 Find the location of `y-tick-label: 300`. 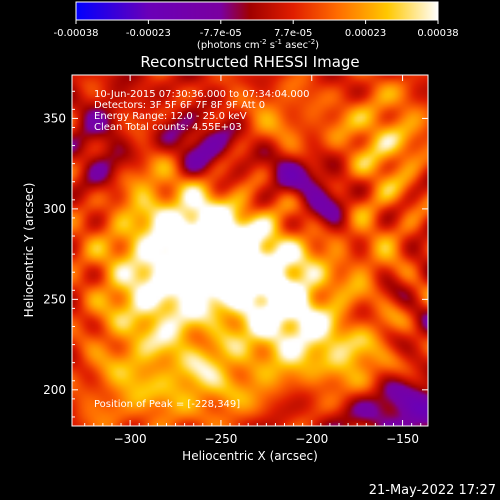

y-tick-label: 300 is located at coordinates (54, 209).